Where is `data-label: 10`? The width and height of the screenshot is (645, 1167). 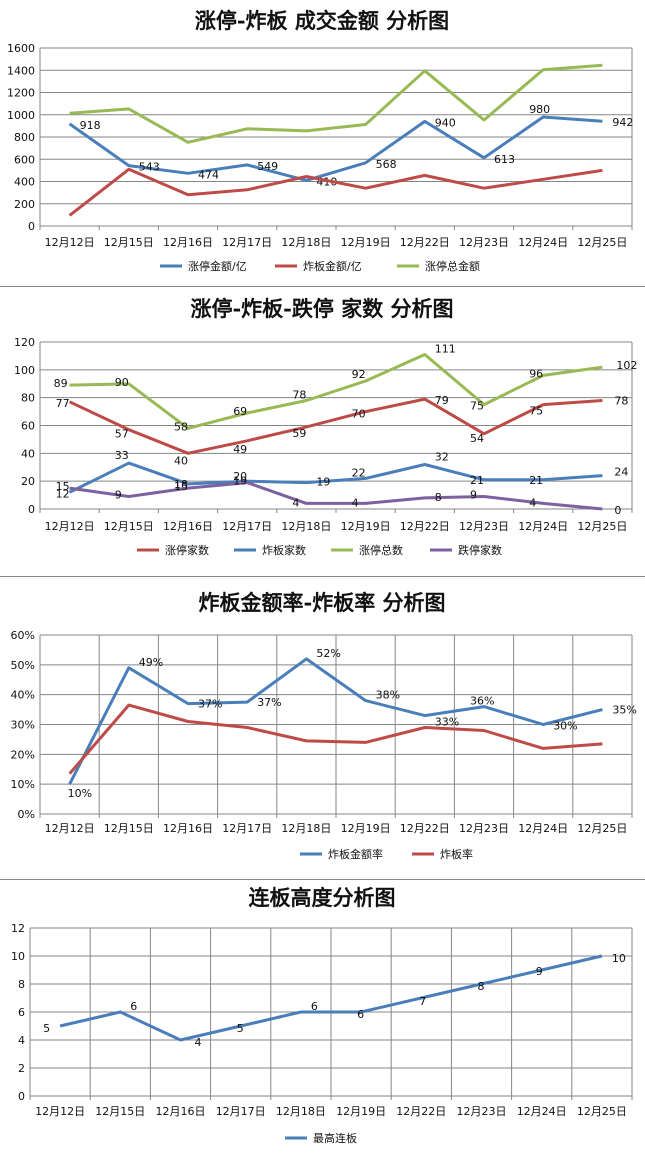 data-label: 10 is located at coordinates (619, 958).